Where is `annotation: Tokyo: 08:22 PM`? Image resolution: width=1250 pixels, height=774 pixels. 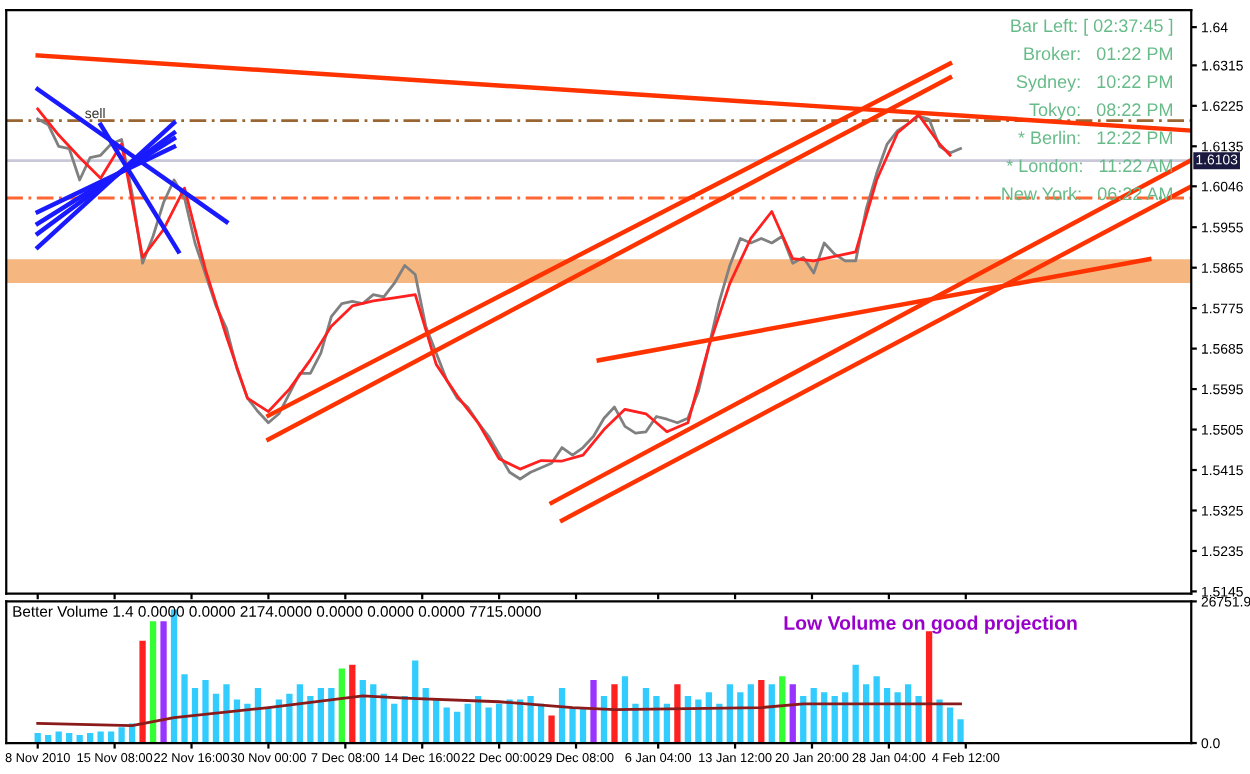
annotation: Tokyo: 08:22 PM is located at coordinates (1100, 111).